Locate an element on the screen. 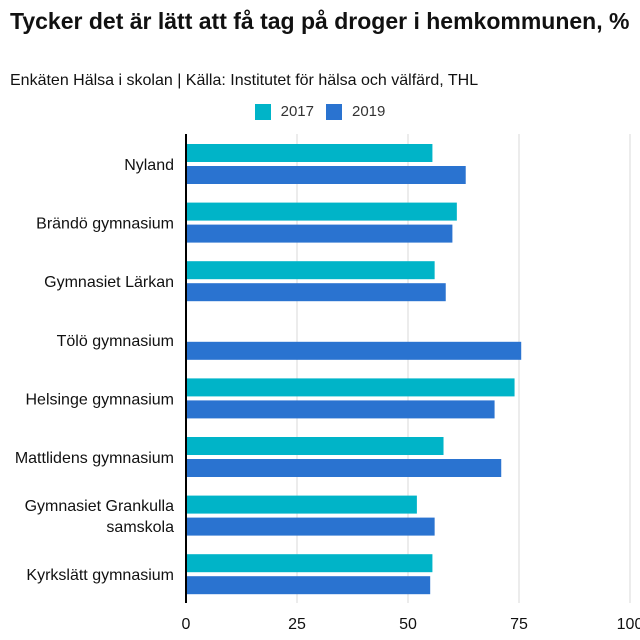 The width and height of the screenshot is (640, 640). category-label-4: Helsinge gymnasium is located at coordinates (99, 399).